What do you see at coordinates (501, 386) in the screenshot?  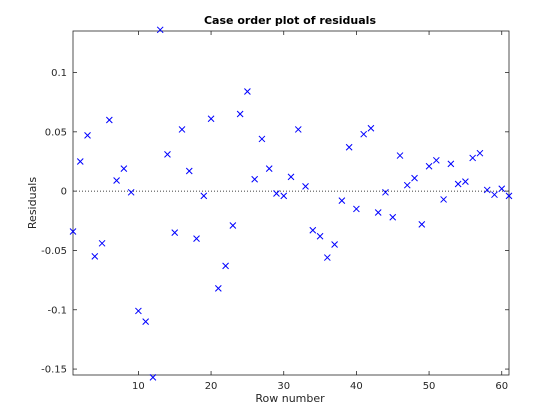 I see `x-tick-label: 60` at bounding box center [501, 386].